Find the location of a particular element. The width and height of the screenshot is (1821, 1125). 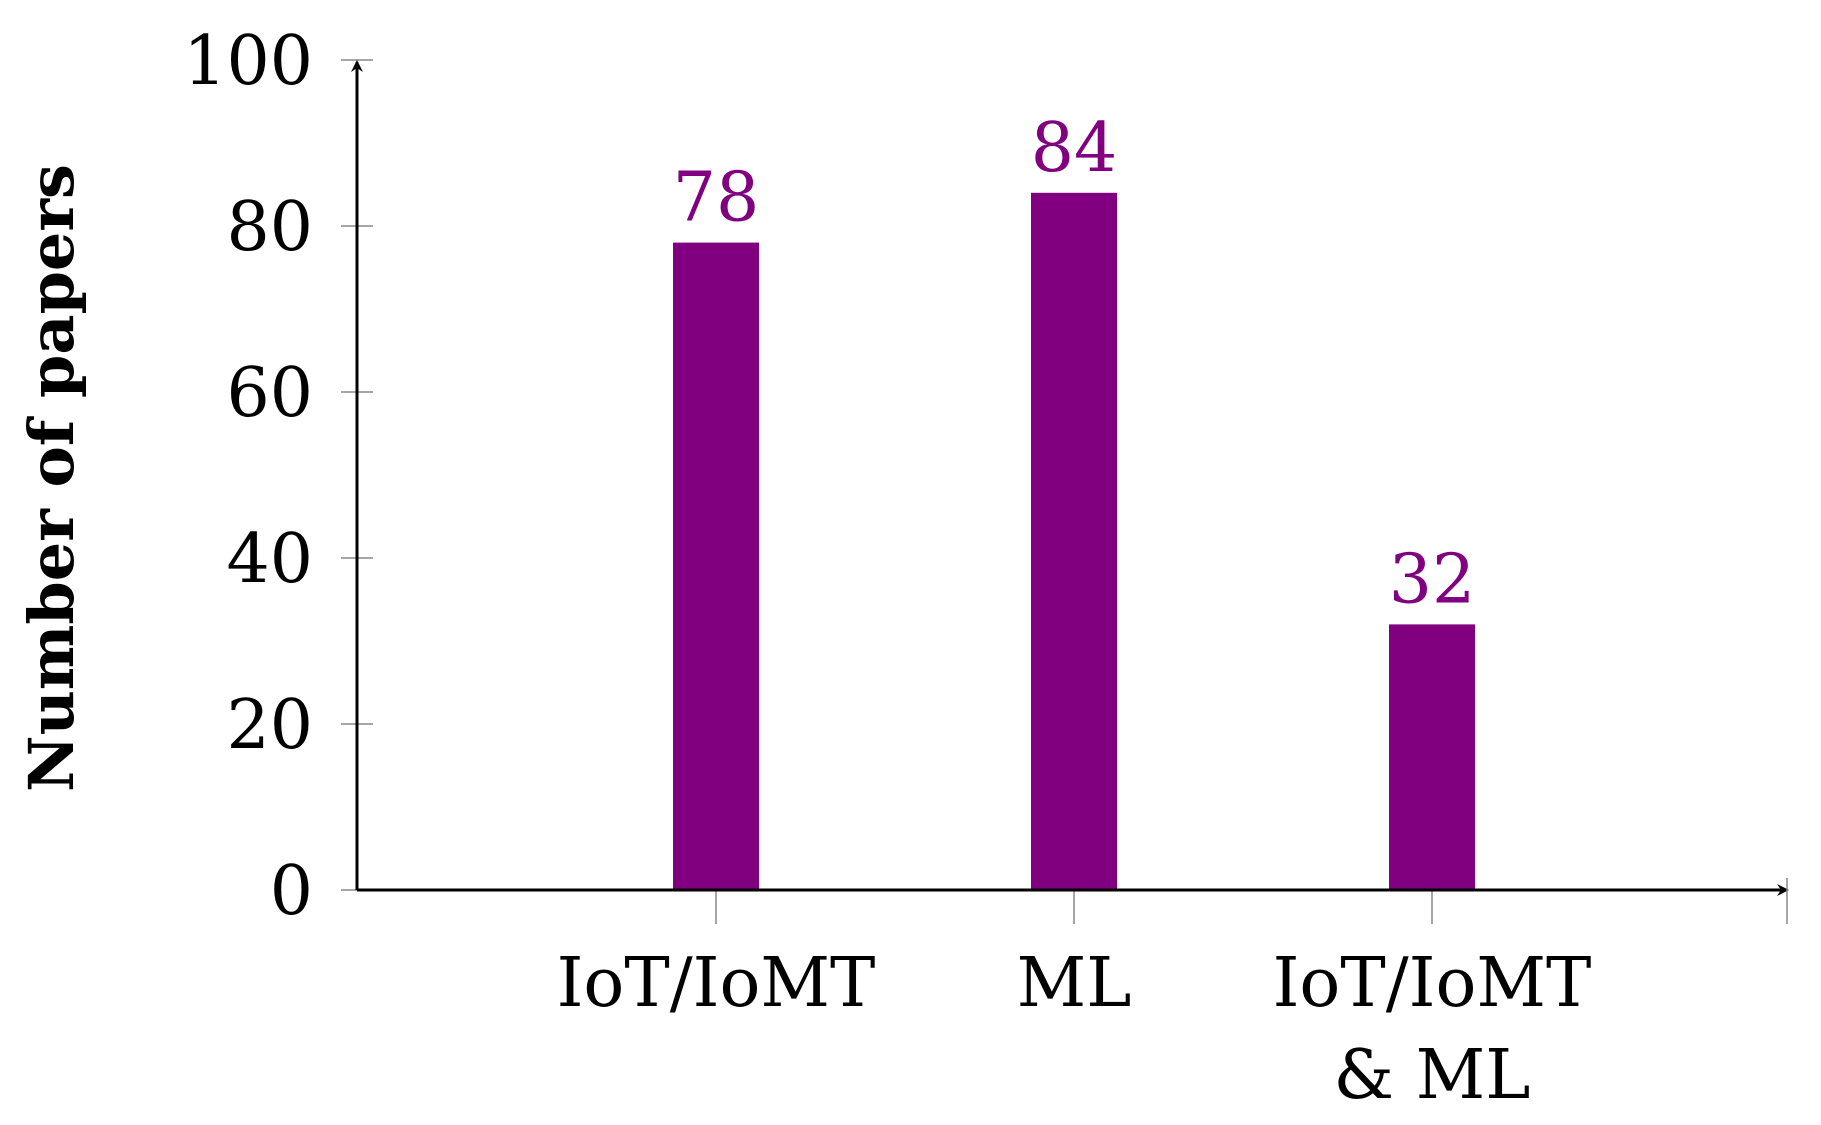

x-category-label: IoT/IoMT & ML is located at coordinates (1432, 1029).